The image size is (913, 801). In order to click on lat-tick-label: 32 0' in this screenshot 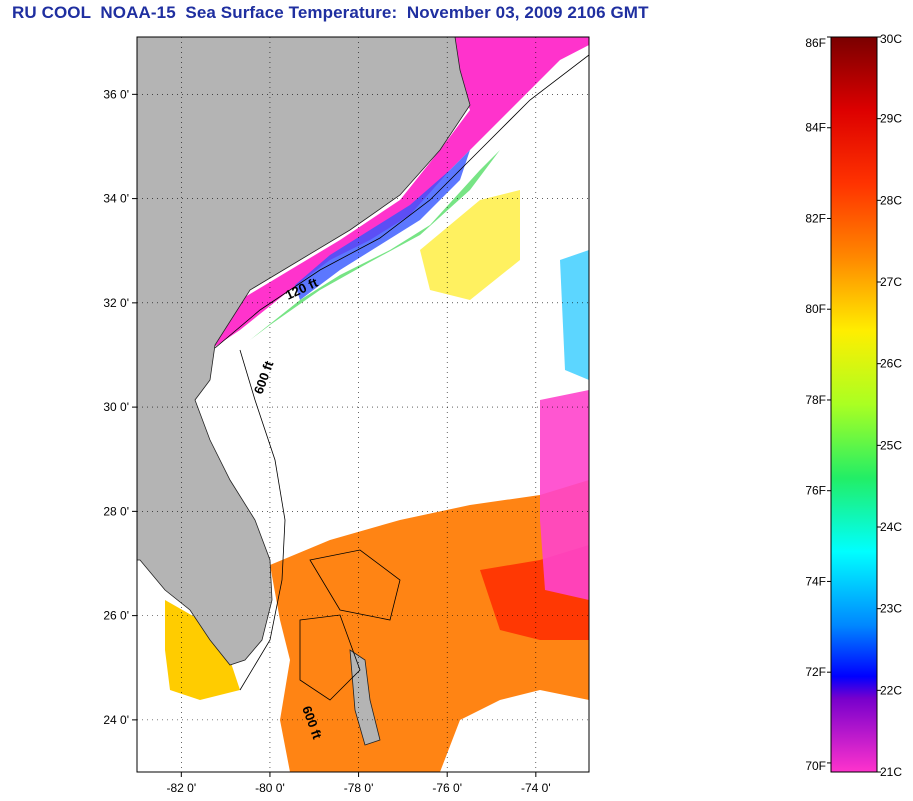, I will do `click(116, 303)`.